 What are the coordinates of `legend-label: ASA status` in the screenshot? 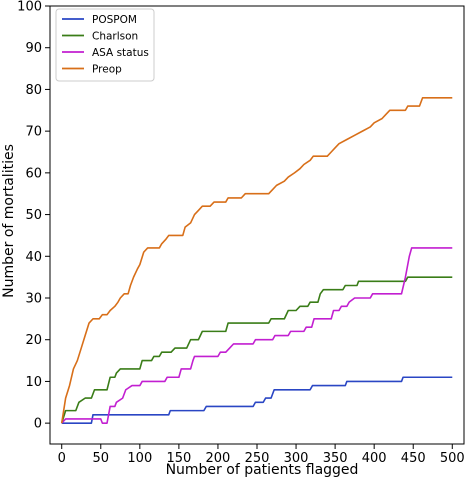 It's located at (120, 53).